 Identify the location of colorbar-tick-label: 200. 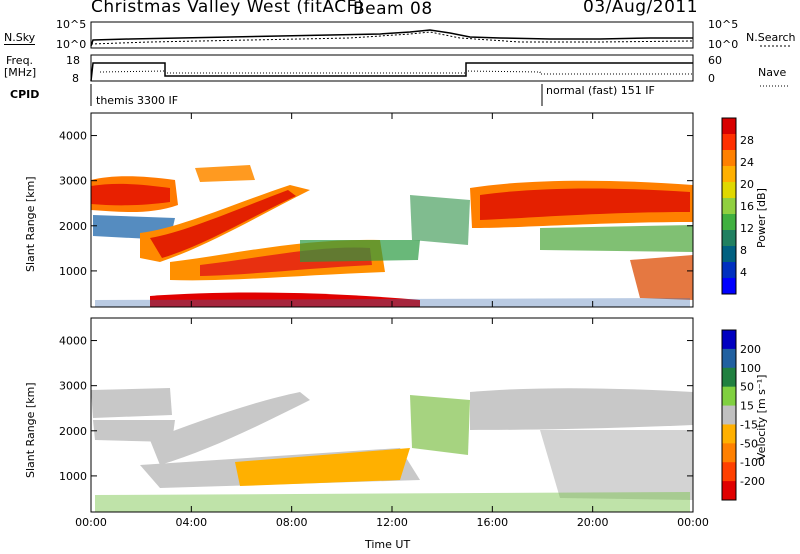
(750, 349).